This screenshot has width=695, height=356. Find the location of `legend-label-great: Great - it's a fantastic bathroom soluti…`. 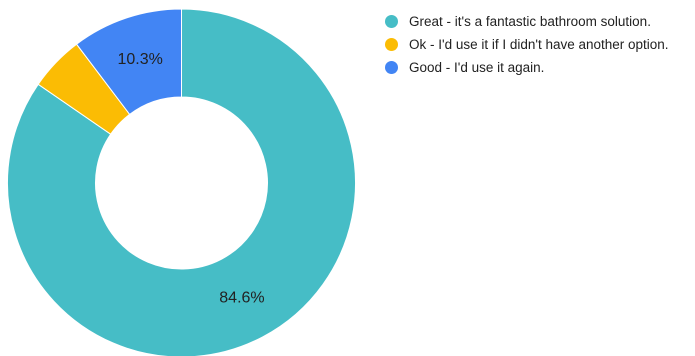

legend-label-great: Great - it's a fantastic bathroom soluti… is located at coordinates (530, 21).